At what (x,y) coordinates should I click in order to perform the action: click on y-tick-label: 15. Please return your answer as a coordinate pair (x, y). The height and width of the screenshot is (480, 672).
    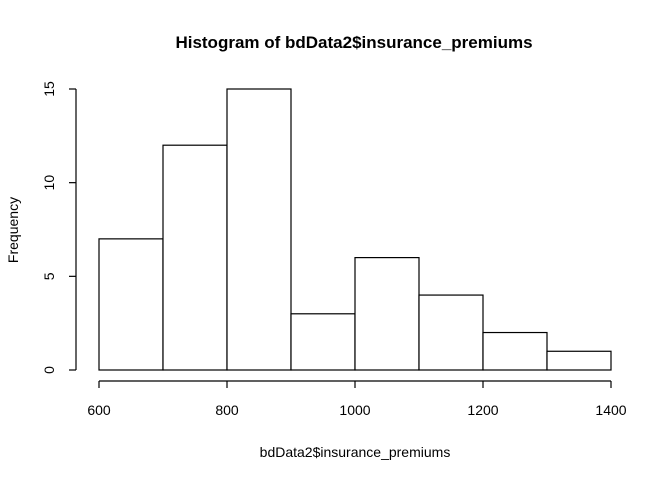
    Looking at the image, I should click on (49, 89).